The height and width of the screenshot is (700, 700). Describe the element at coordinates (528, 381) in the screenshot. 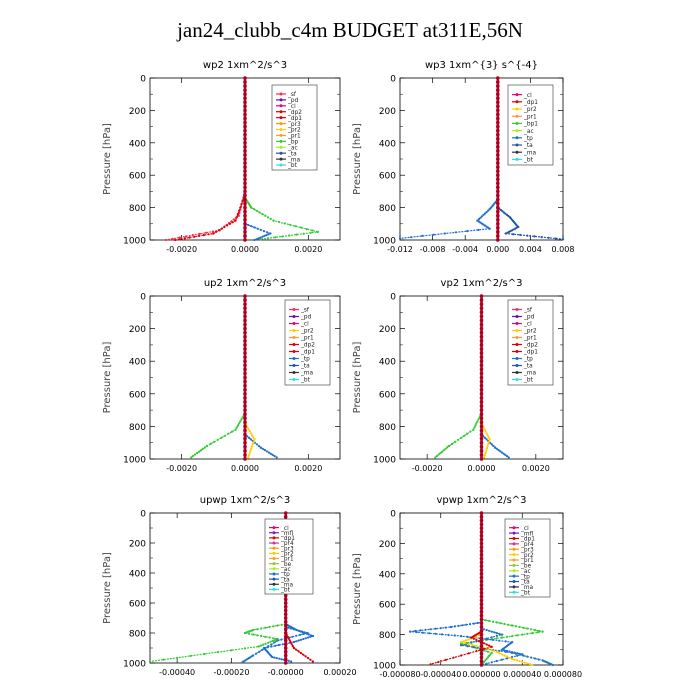

I see `legend-label: _bt` at that location.